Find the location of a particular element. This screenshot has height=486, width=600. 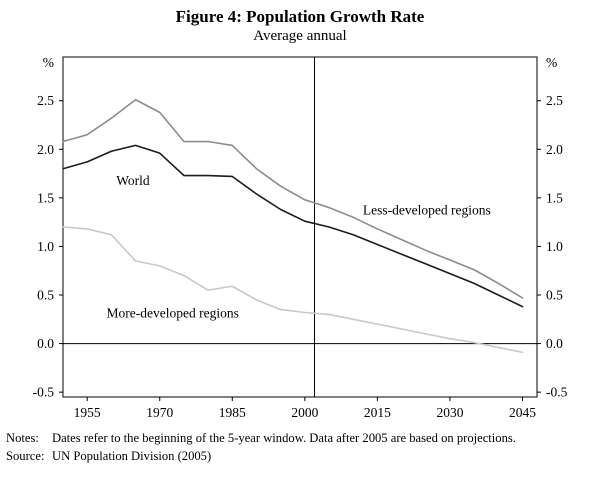

x-tick-label: 2030 is located at coordinates (449, 412).